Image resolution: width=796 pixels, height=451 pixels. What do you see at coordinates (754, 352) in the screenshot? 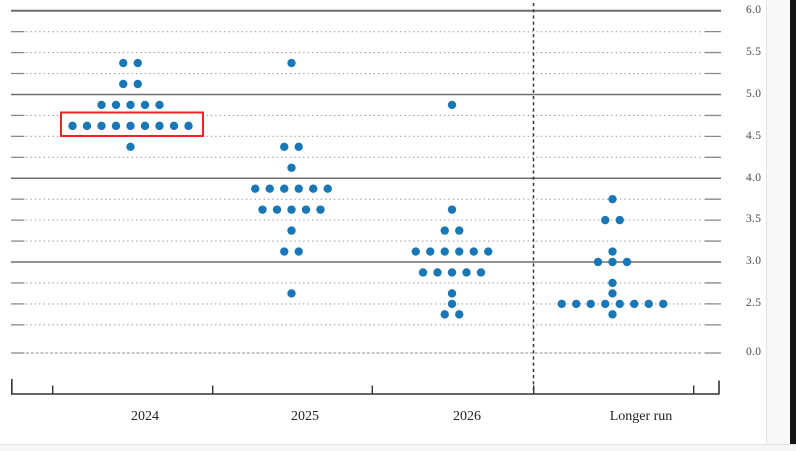
I see `y-axis-label: 0.0` at bounding box center [754, 352].